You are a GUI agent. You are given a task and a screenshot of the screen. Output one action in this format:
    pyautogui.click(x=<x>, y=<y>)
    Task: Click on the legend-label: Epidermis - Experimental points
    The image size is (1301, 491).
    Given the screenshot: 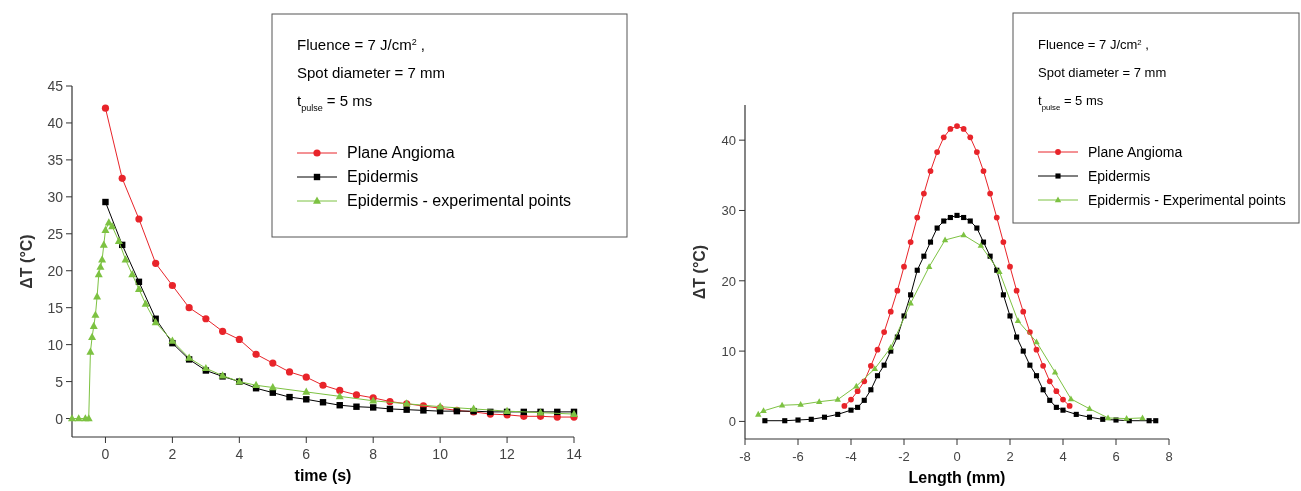 What is the action you would take?
    pyautogui.click(x=1187, y=200)
    